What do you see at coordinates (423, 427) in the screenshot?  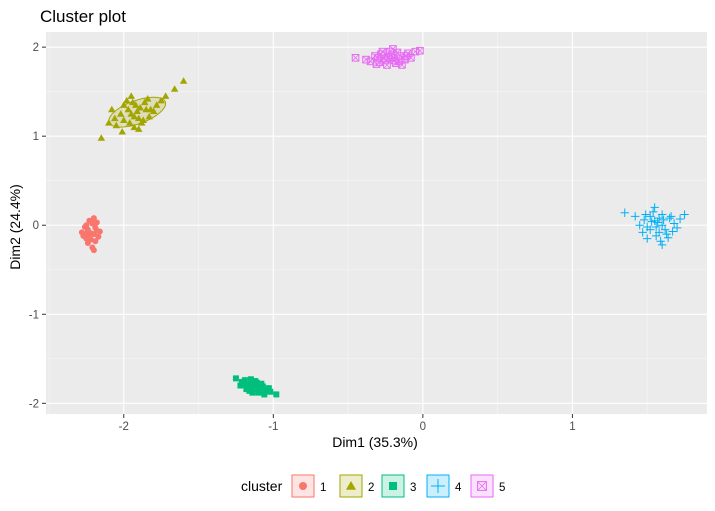 I see `x-tick-label: 0` at bounding box center [423, 427].